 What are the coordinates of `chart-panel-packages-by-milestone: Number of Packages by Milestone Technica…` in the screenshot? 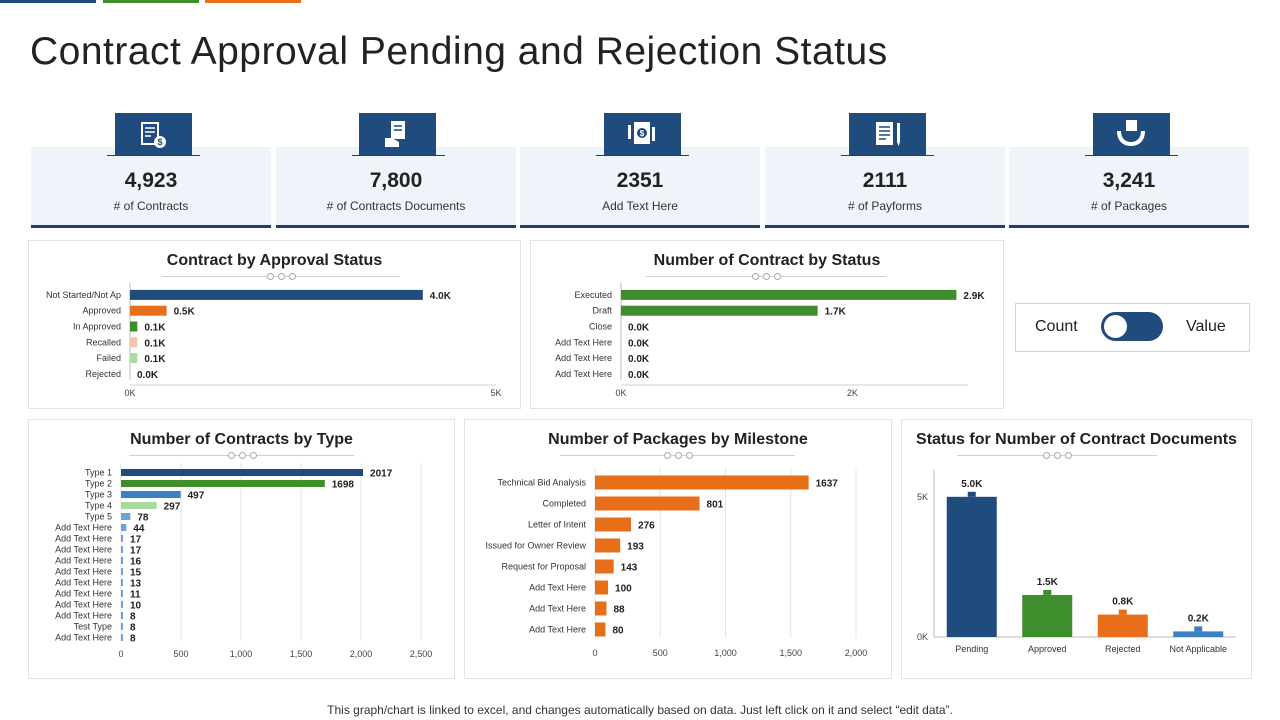 It's located at (678, 549).